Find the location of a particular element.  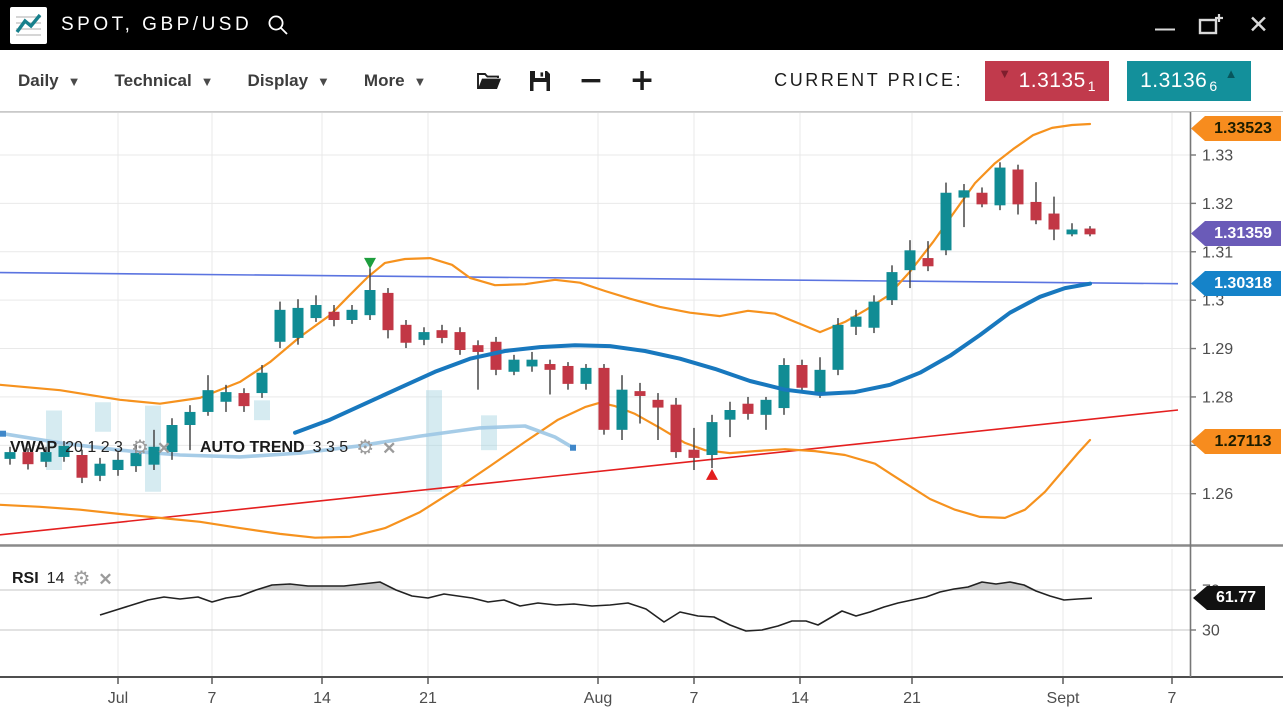

minimize-button: — is located at coordinates (1165, 28).